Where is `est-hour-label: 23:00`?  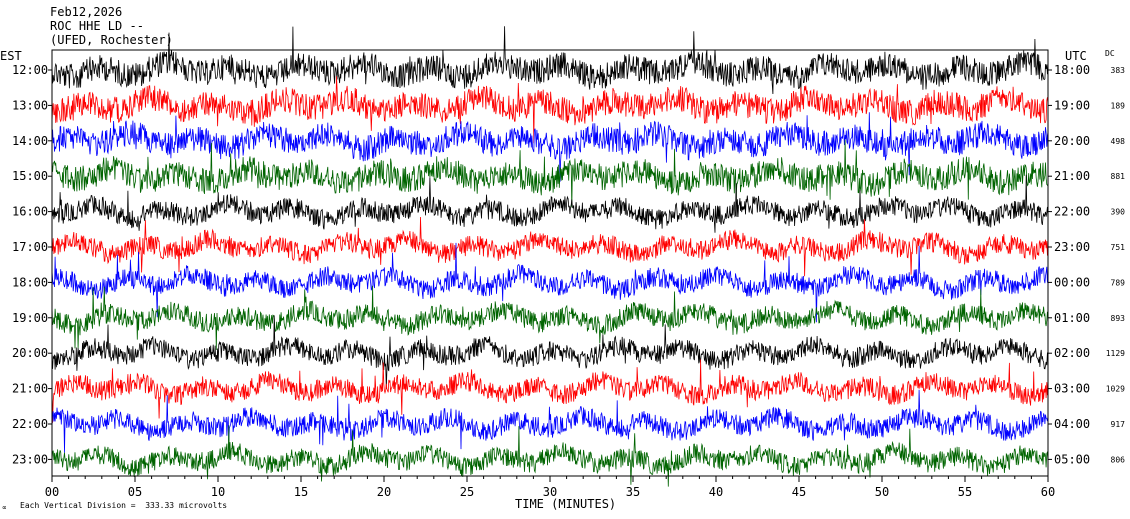
est-hour-label: 23:00 is located at coordinates (30, 459).